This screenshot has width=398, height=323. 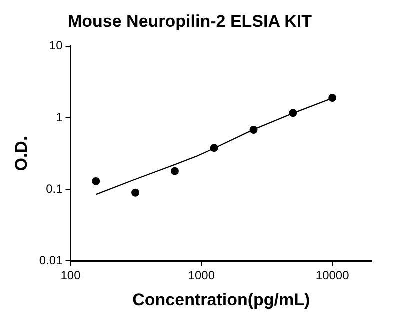 I want to click on y-tick-label: 1, so click(x=60, y=117).